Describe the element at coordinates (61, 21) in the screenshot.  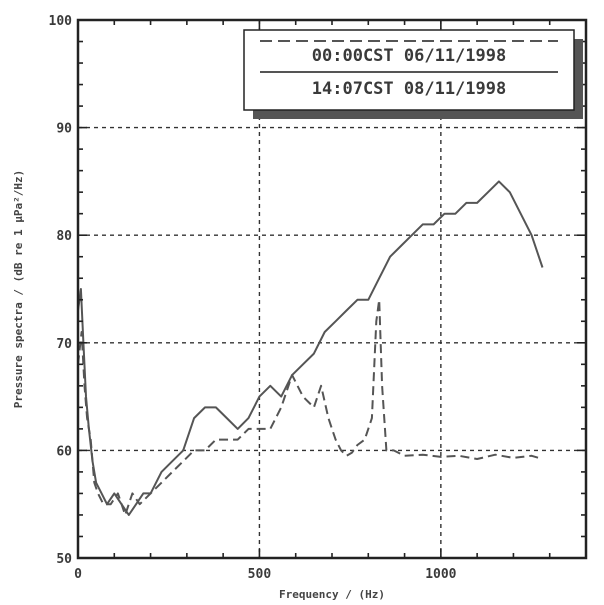
I see `y-tick-label-5: 100` at that location.